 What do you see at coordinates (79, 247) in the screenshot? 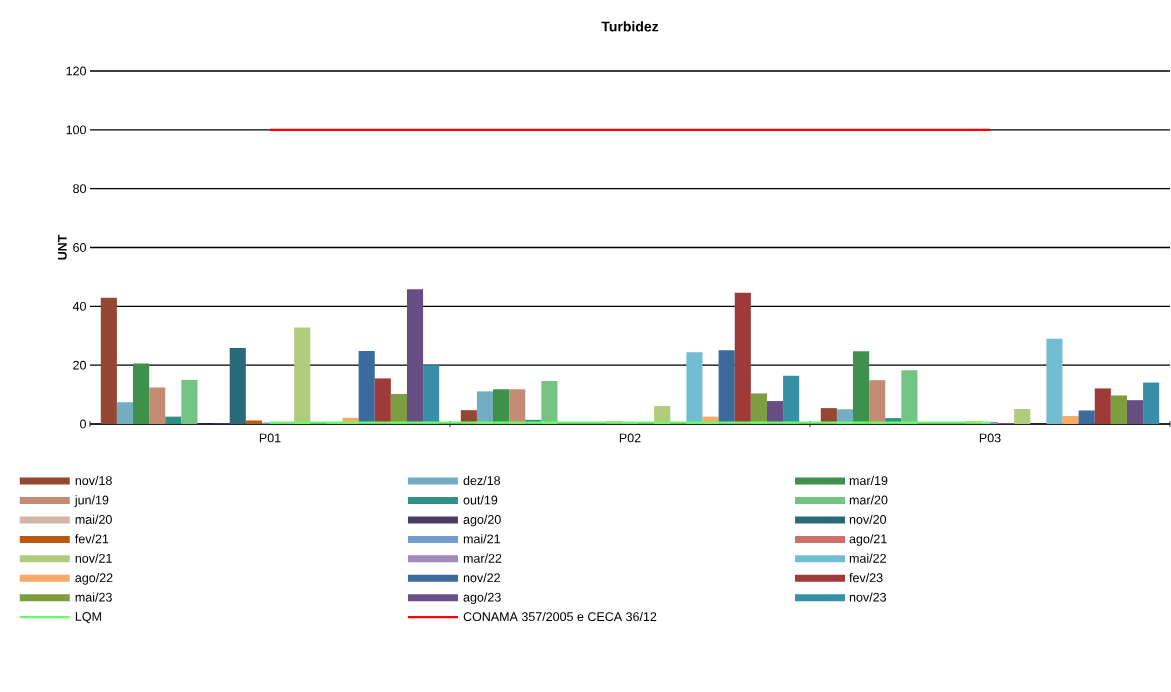
I see `y-tick-label: 60` at bounding box center [79, 247].